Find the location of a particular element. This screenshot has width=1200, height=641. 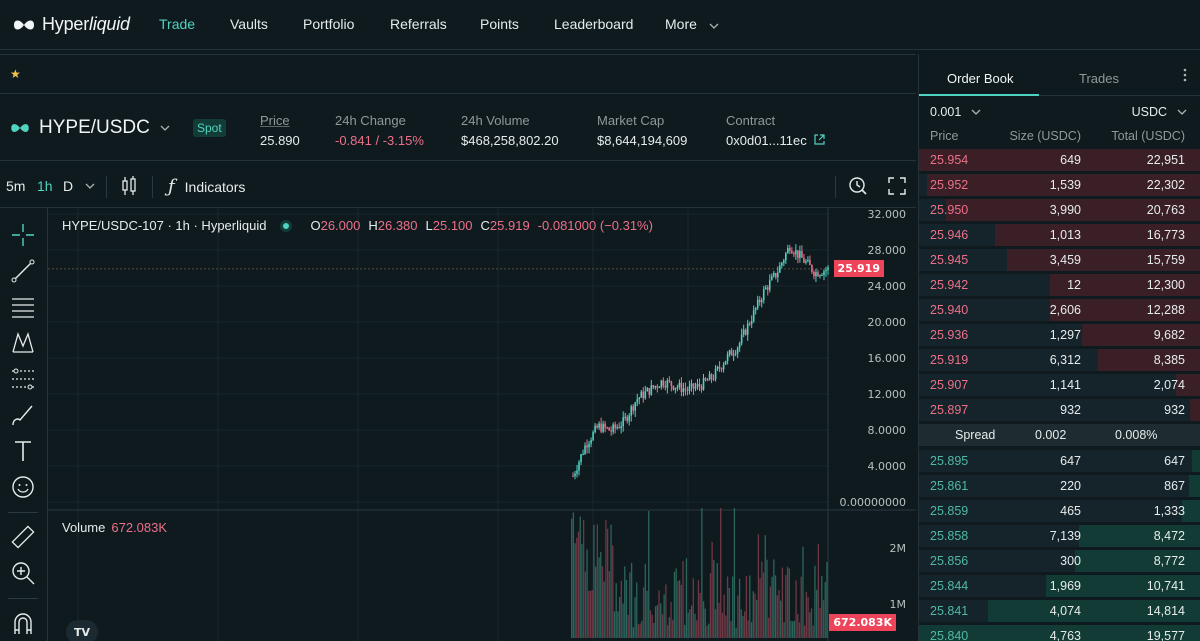

nav-leaderboard: Leaderboard is located at coordinates (594, 24).